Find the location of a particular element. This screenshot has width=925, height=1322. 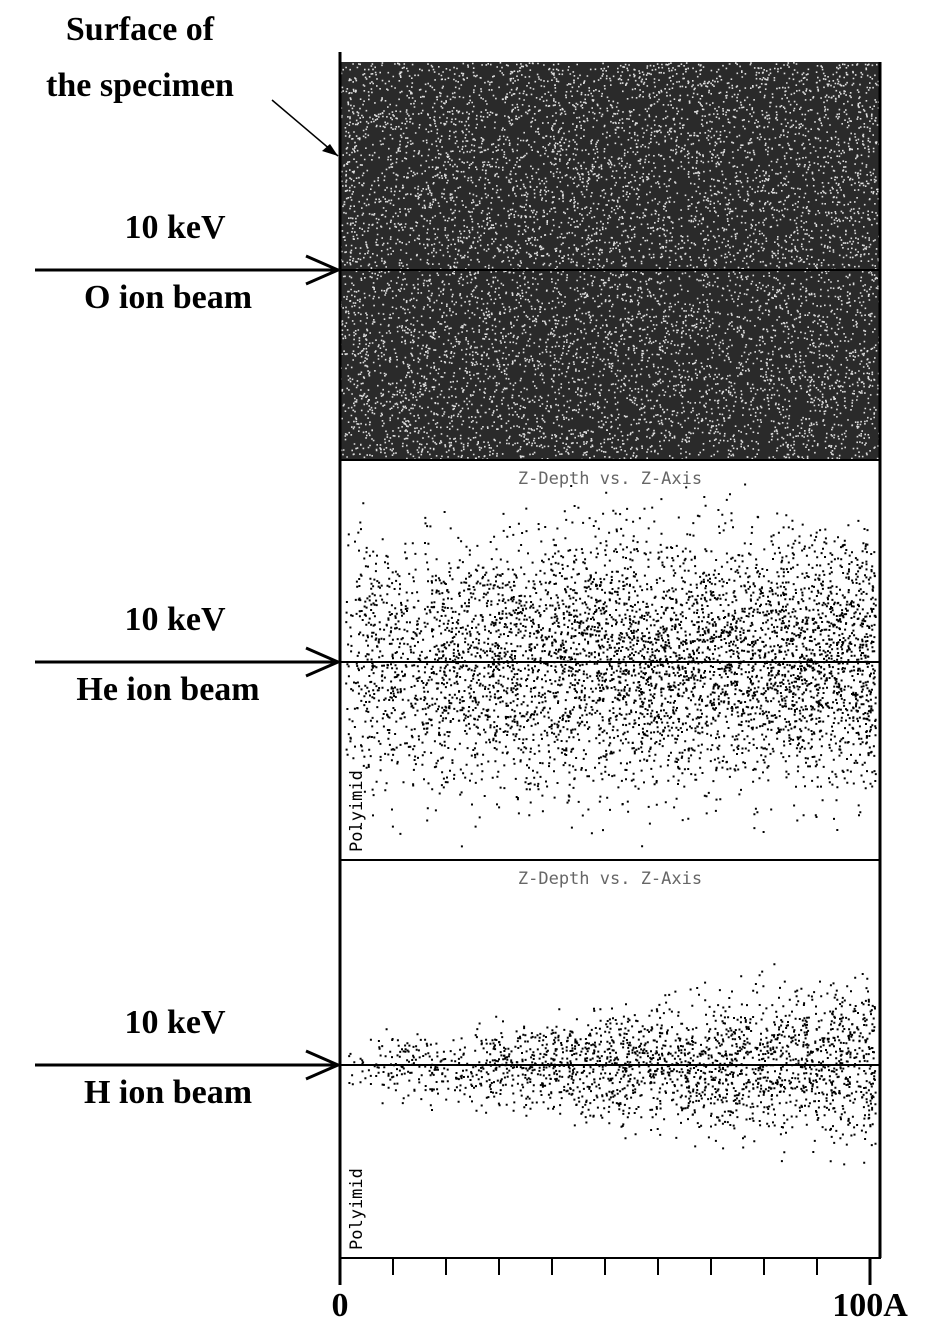

depth-axis: 0 100A is located at coordinates (620, 1289).